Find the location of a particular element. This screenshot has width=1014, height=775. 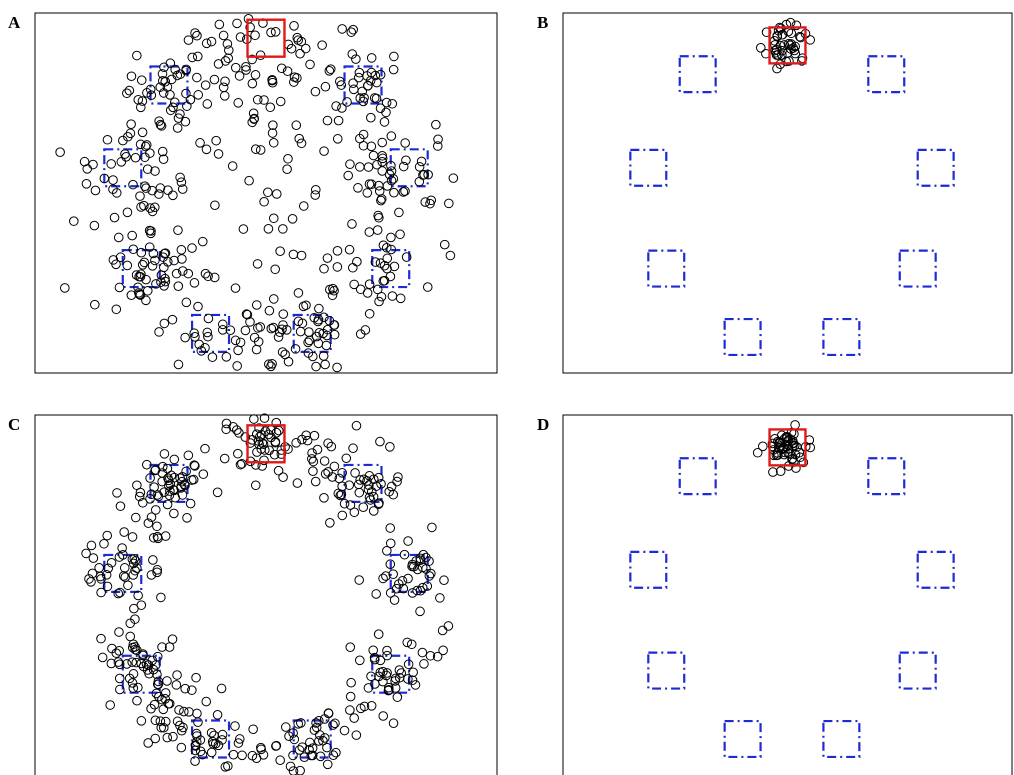

panel-label-b: B is located at coordinates (542, 22).